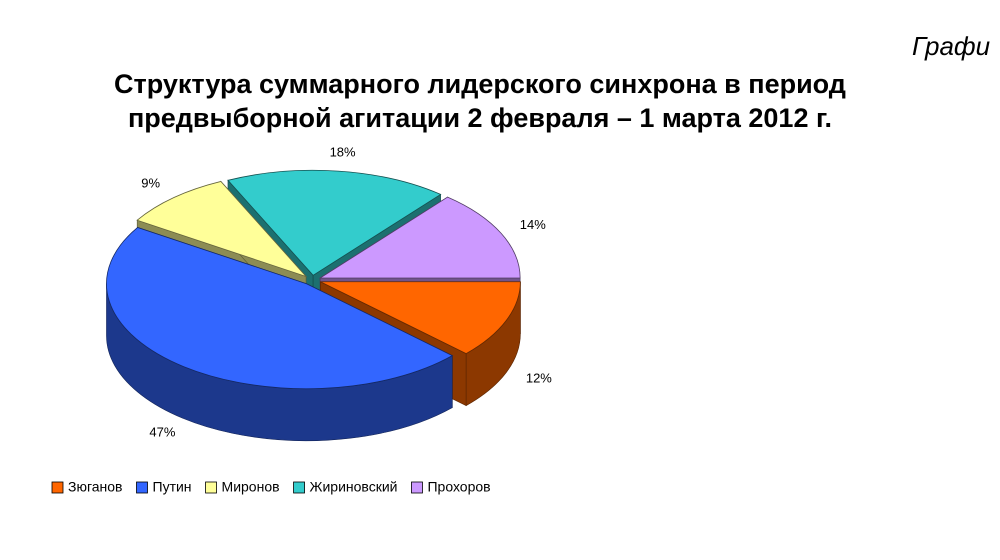  What do you see at coordinates (533, 224) in the screenshot?
I see `data-label: 14%` at bounding box center [533, 224].